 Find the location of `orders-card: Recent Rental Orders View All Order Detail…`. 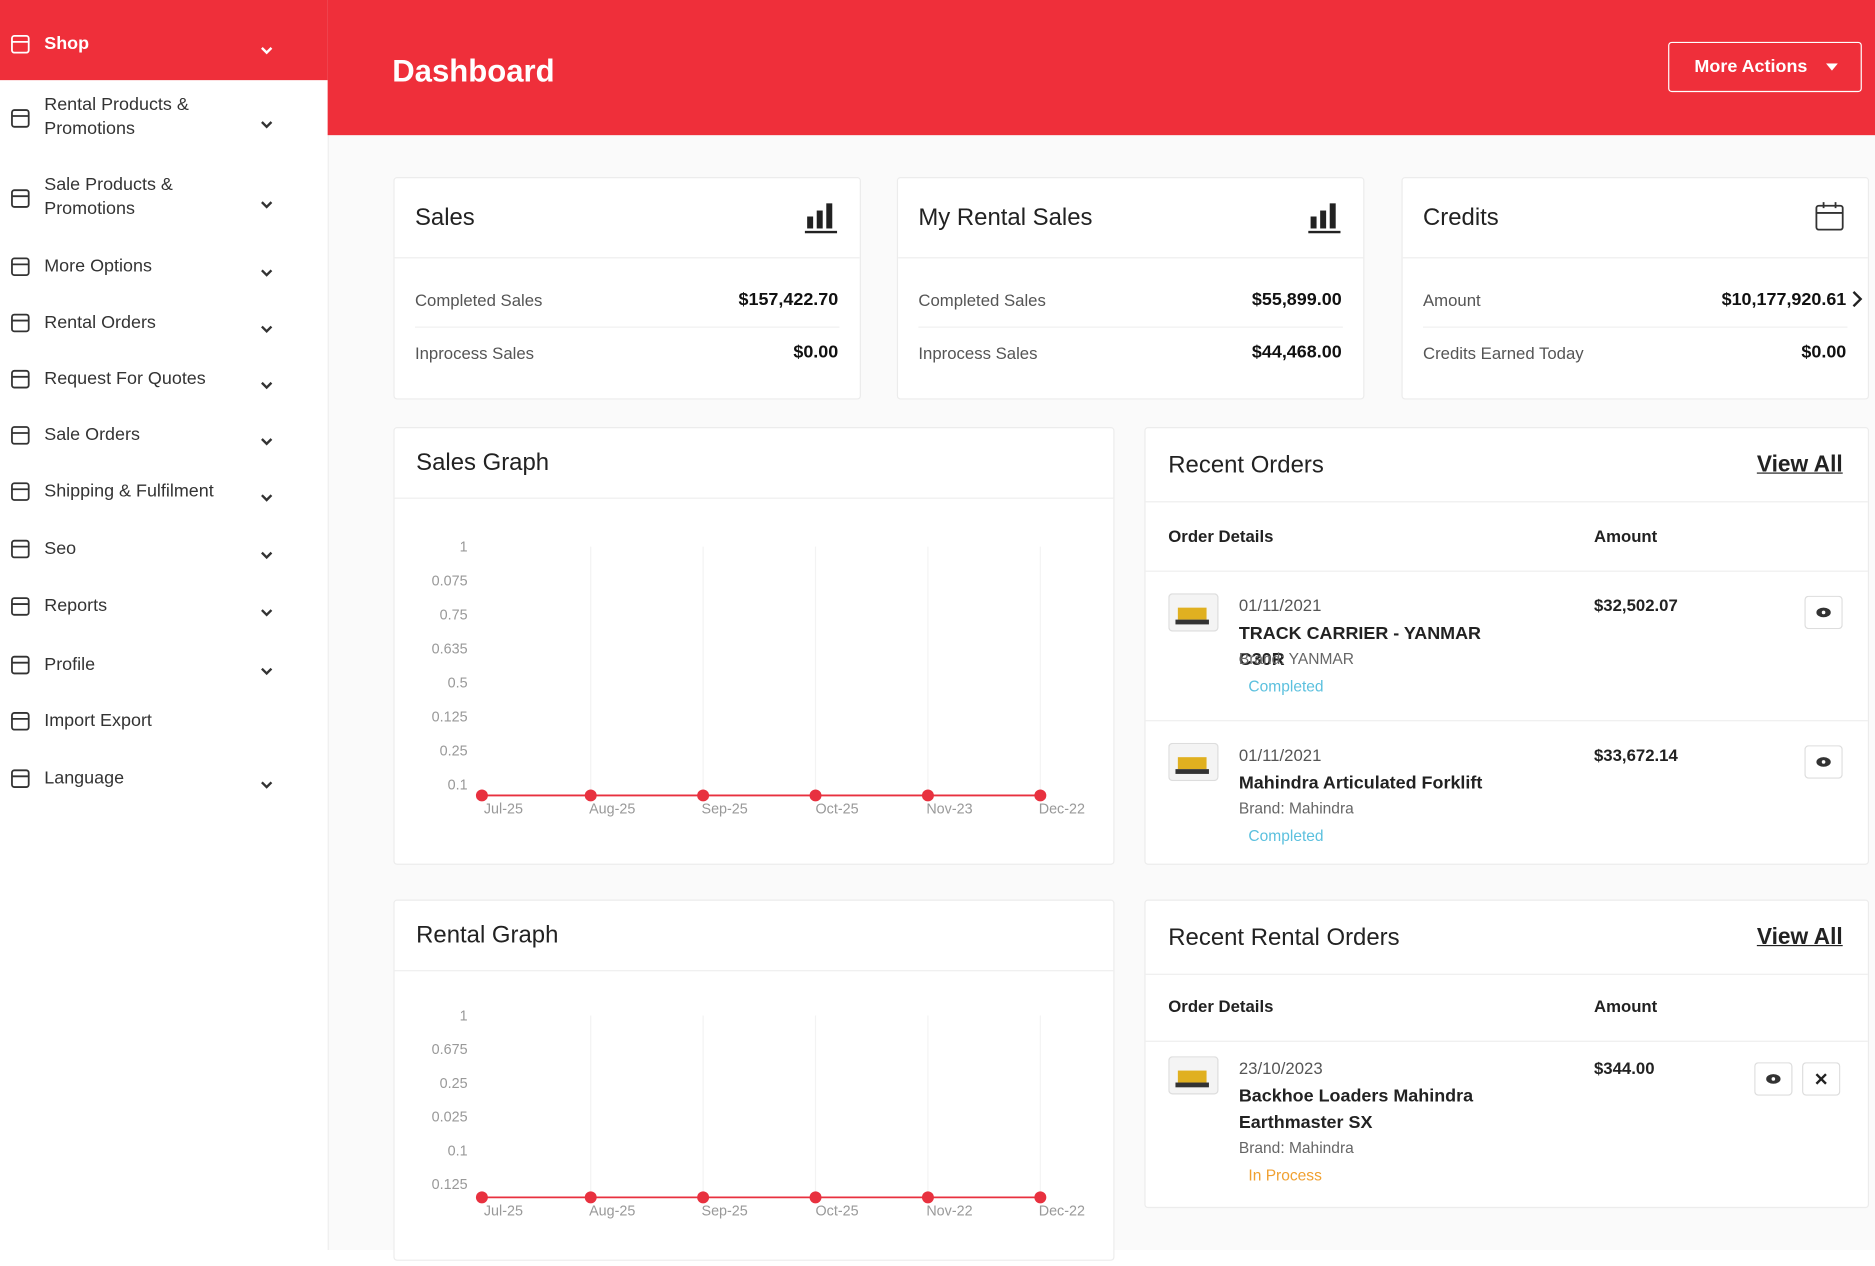

orders-card: Recent Rental Orders View All Order Detail… is located at coordinates (1507, 1054).